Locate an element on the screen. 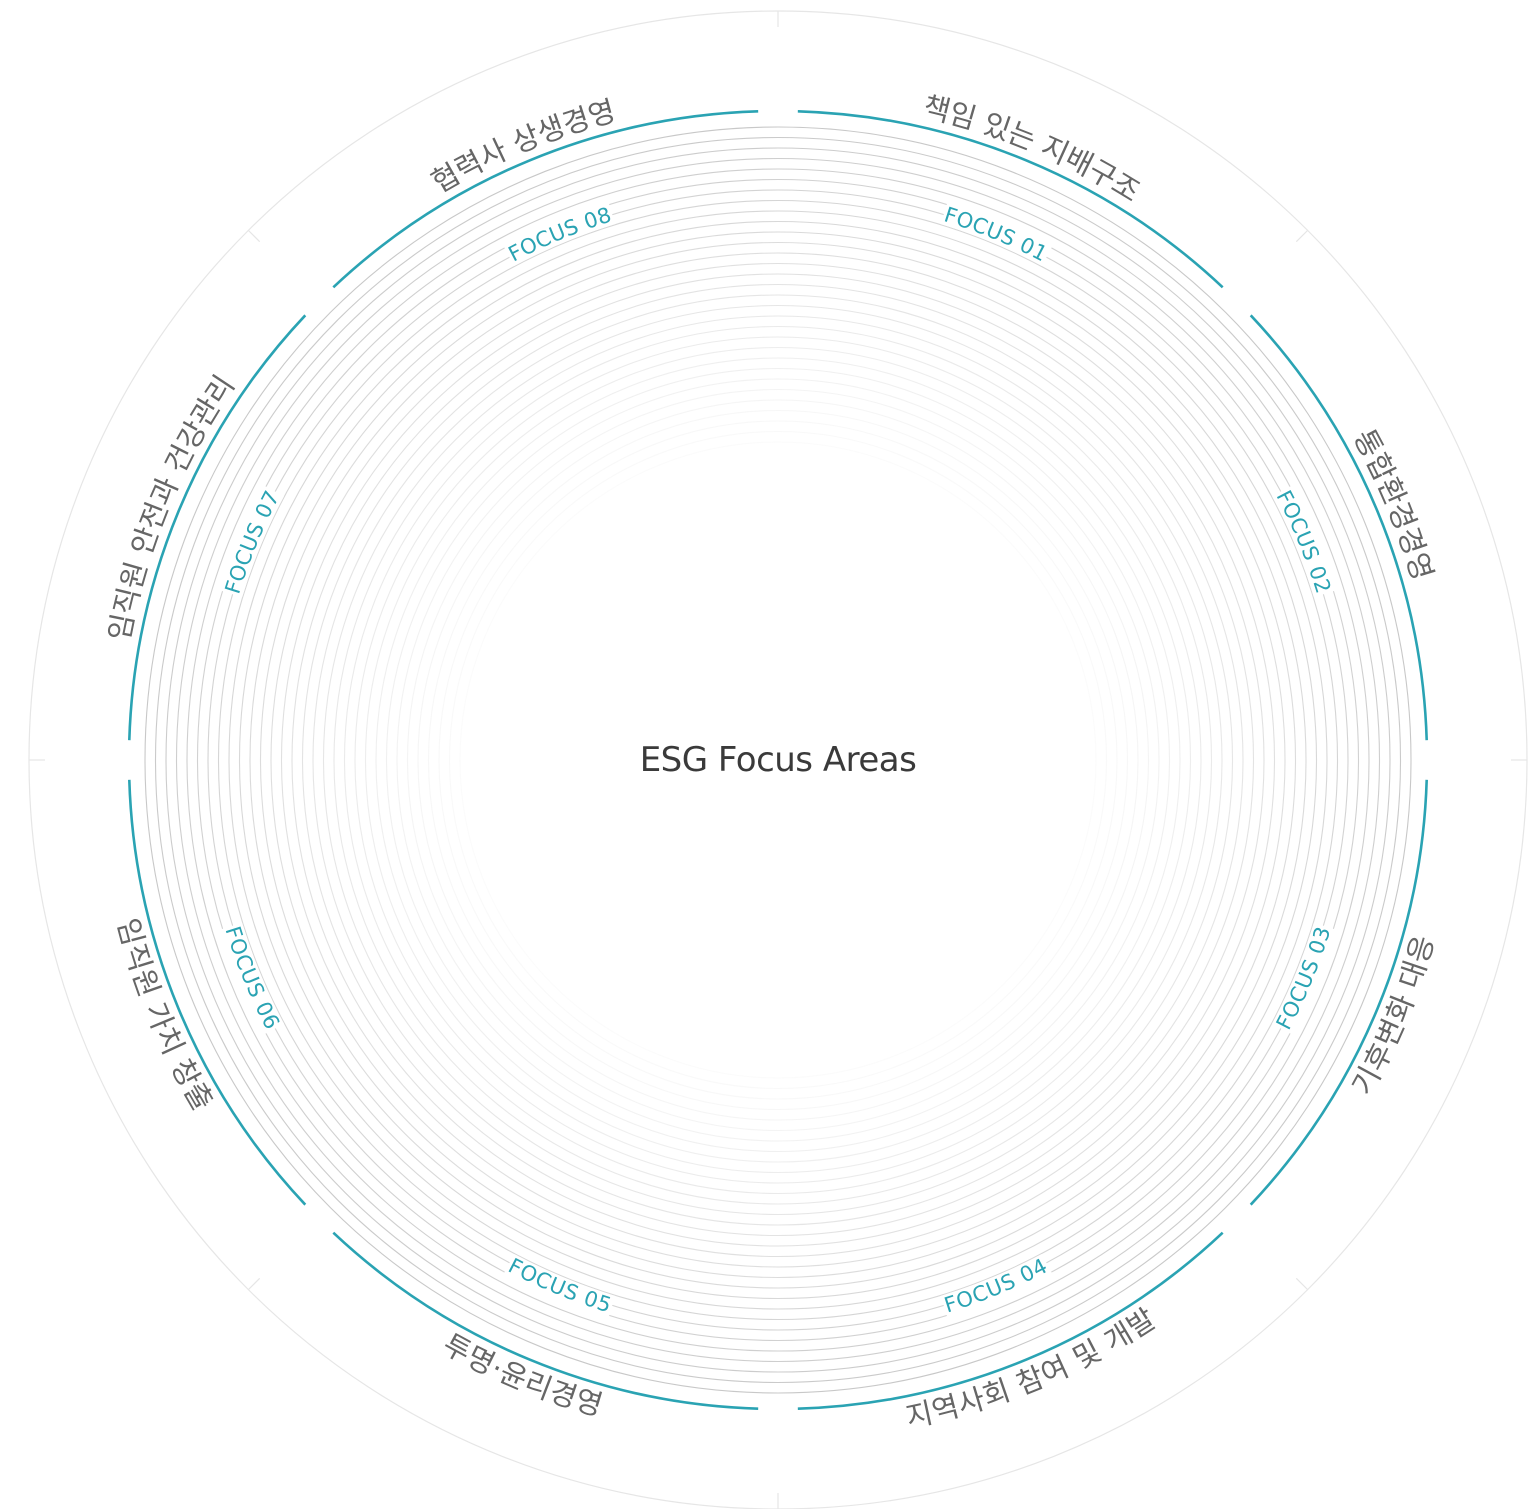 Image resolution: width=1540 pixels, height=1509 pixels. center-title: ESG Focus Areas is located at coordinates (778, 760).